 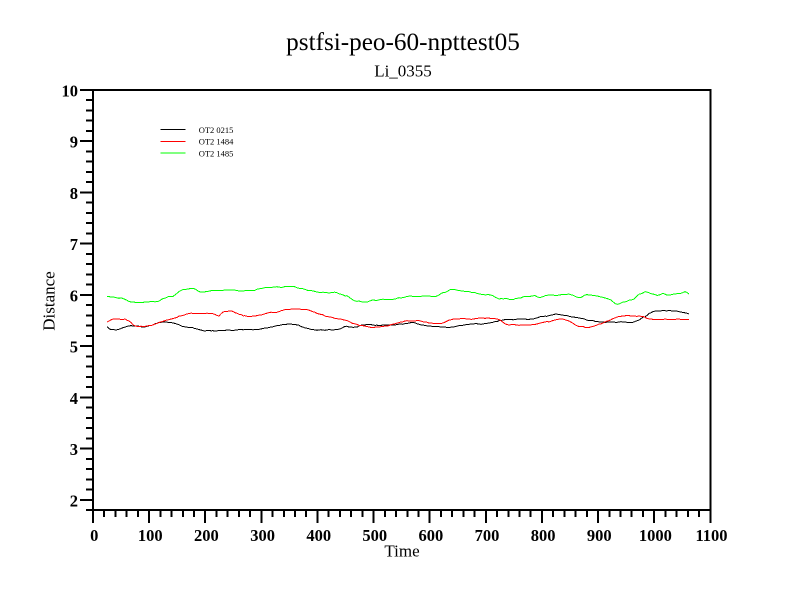 I want to click on svg-text: 600, so click(x=431, y=535).